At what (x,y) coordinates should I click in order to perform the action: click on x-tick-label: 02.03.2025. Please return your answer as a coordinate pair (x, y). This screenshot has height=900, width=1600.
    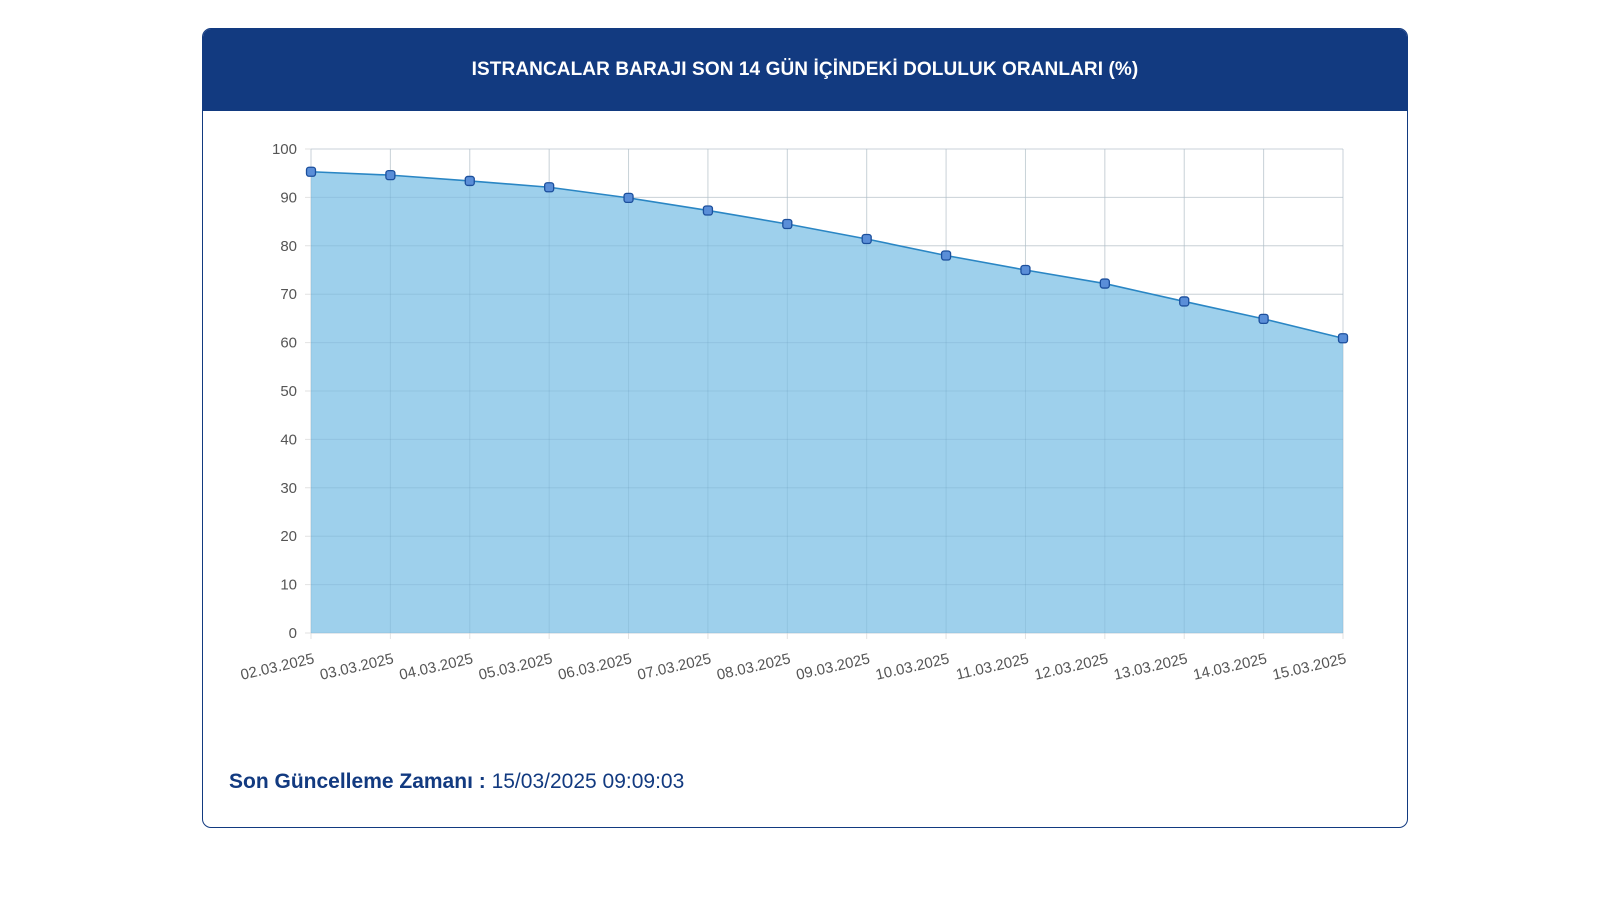
    Looking at the image, I should click on (277, 666).